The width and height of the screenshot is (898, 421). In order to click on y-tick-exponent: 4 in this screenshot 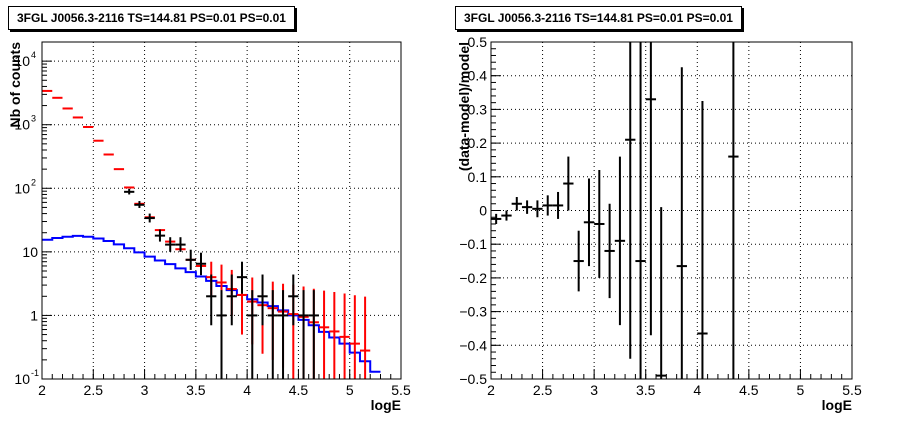, I will do `click(33, 55)`.